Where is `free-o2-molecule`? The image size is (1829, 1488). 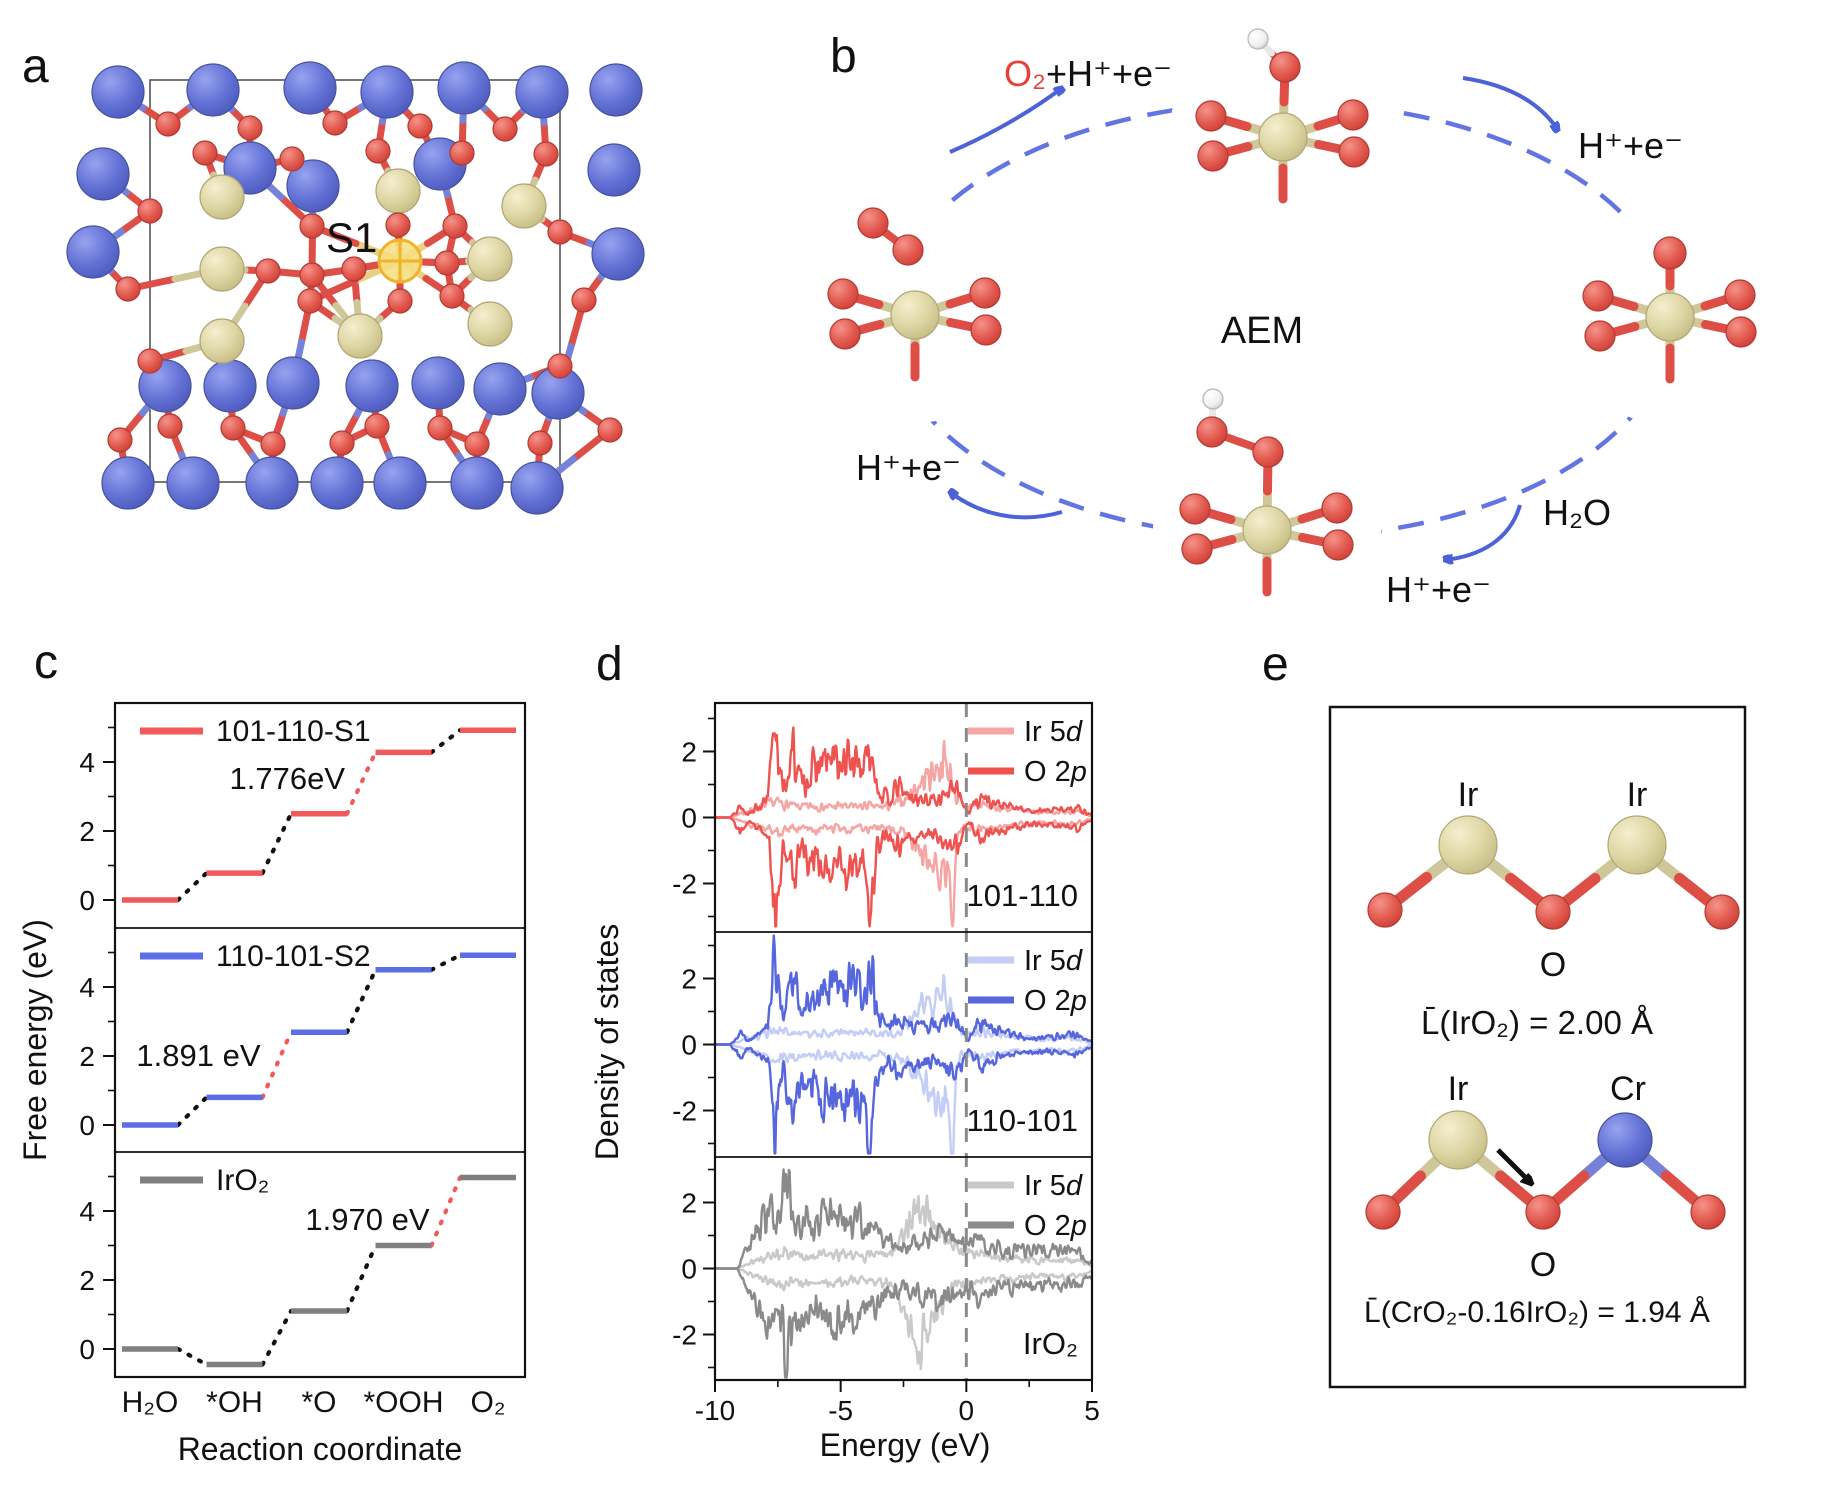
free-o2-molecule is located at coordinates (890, 236).